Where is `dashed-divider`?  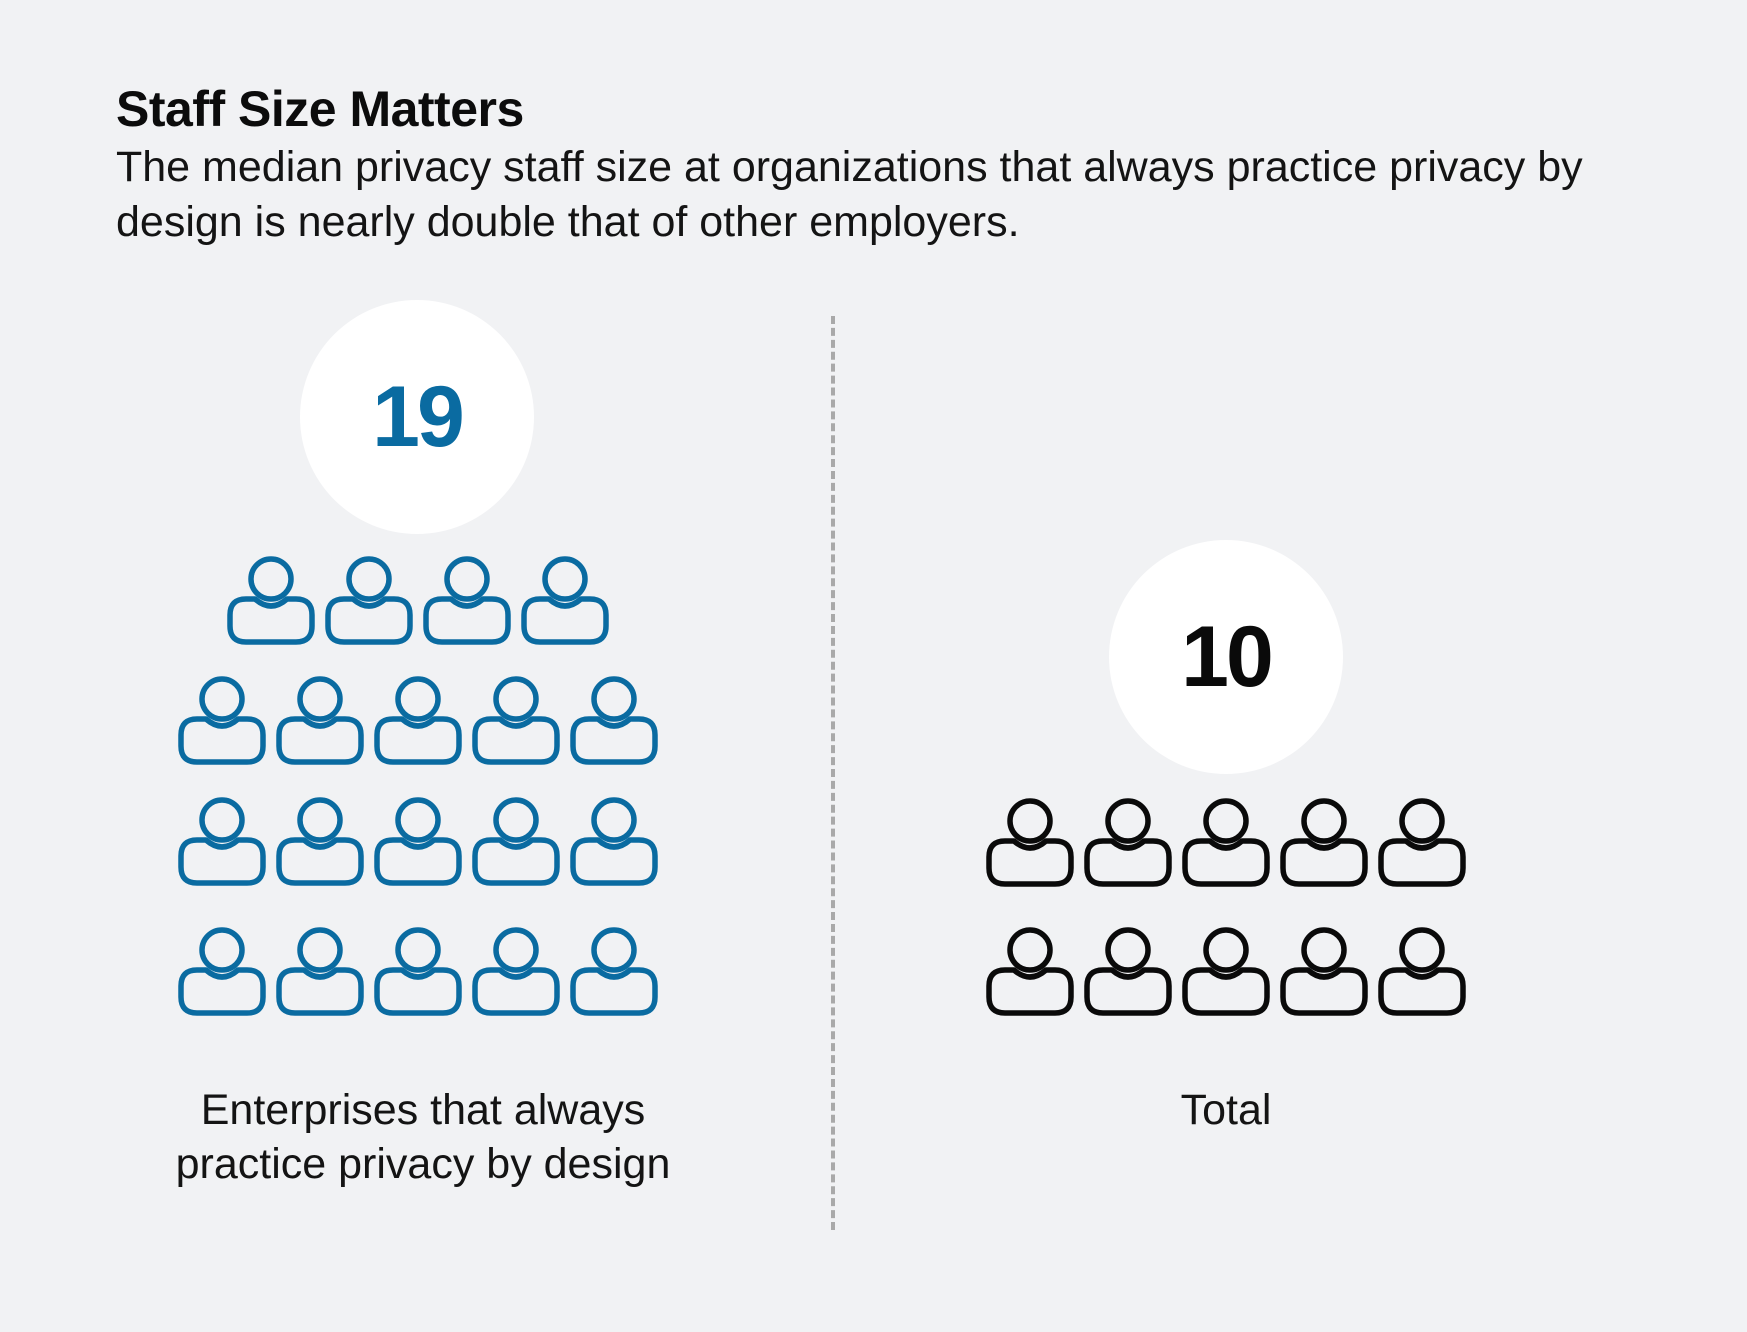
dashed-divider is located at coordinates (833, 773).